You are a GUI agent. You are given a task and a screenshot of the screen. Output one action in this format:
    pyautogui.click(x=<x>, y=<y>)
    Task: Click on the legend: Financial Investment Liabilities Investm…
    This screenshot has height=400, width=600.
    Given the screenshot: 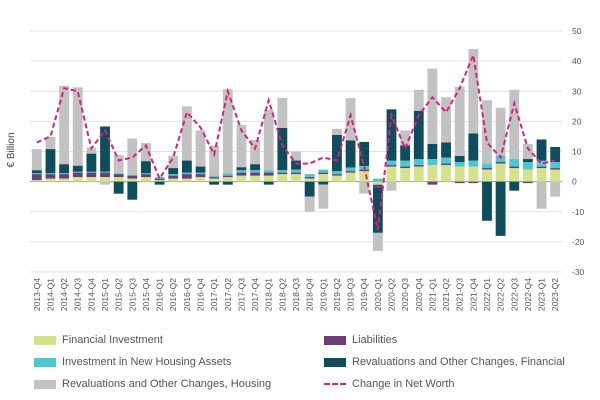 What is the action you would take?
    pyautogui.click(x=314, y=362)
    